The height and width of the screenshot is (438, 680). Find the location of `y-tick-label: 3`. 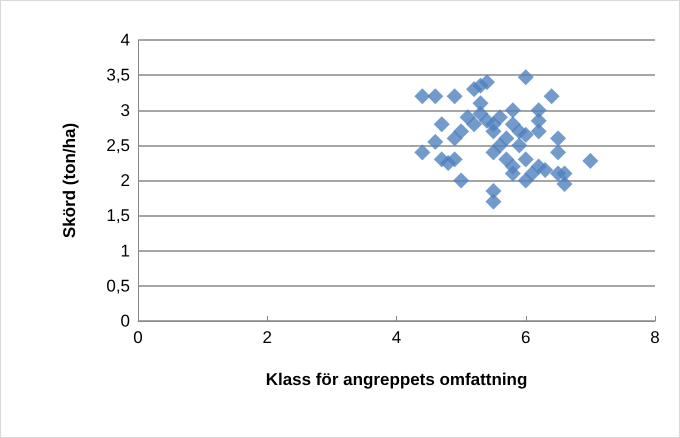

y-tick-label: 3 is located at coordinates (125, 110).